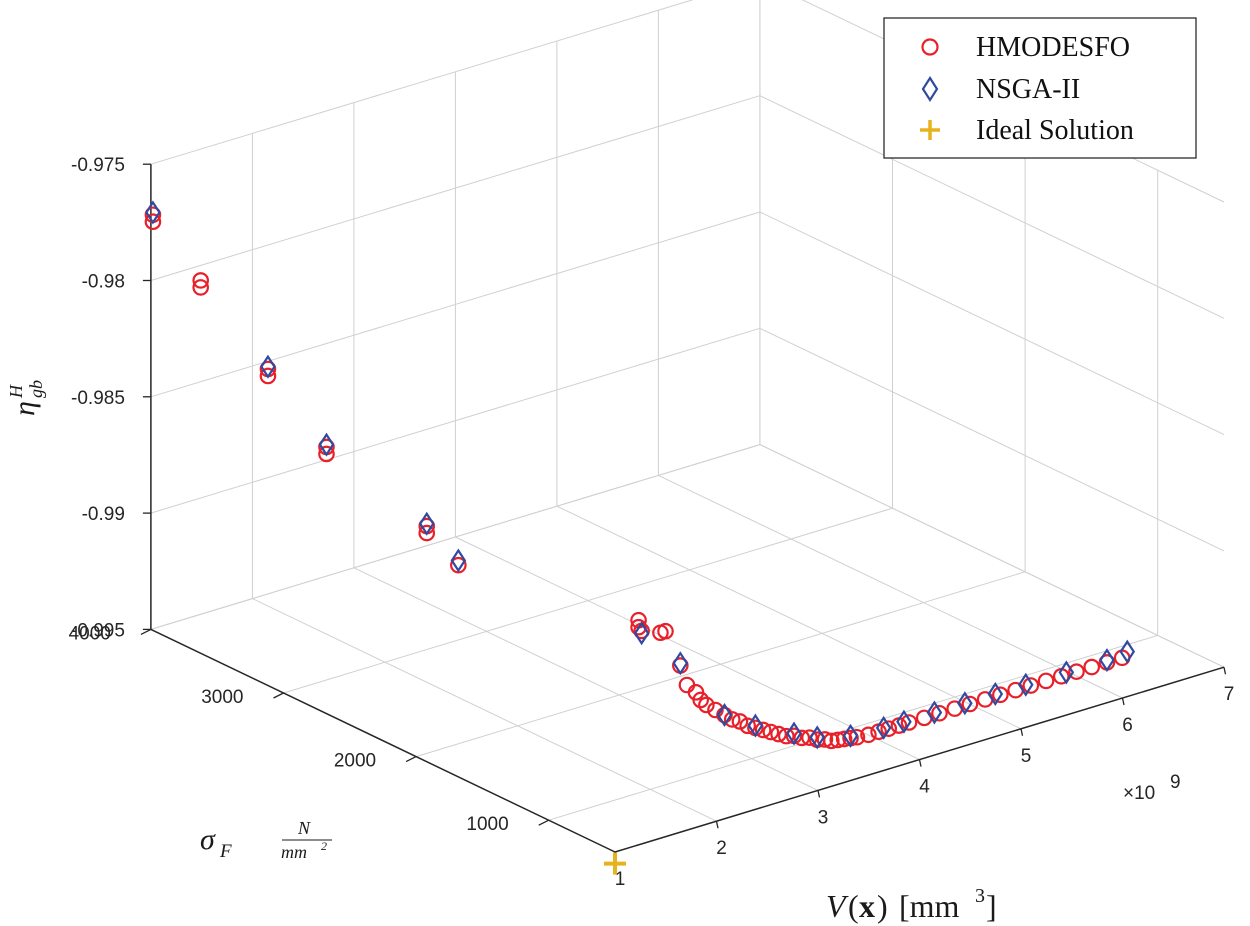  What do you see at coordinates (24, 408) in the screenshot?
I see `z-axis-title-symbol: η` at bounding box center [24, 408].